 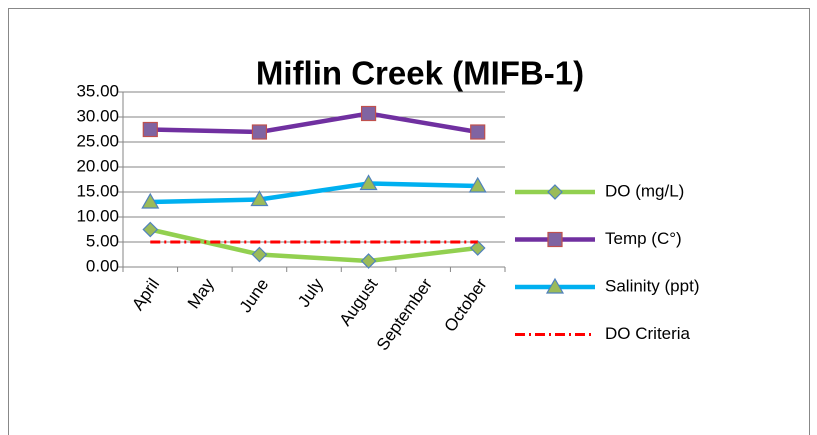 What do you see at coordinates (648, 333) in the screenshot?
I see `legend-label: DO Criteria` at bounding box center [648, 333].